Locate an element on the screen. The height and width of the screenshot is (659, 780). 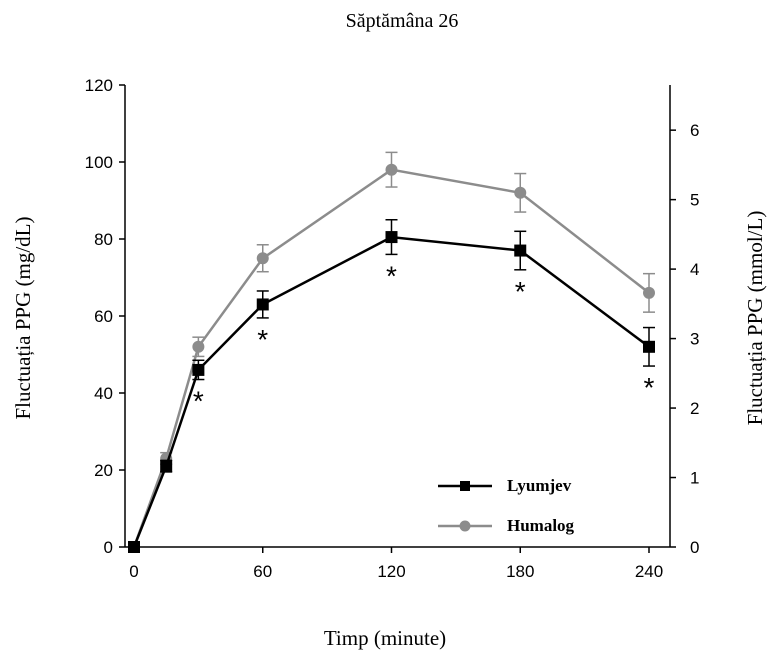
x-tick-label: 240 is located at coordinates (649, 571).